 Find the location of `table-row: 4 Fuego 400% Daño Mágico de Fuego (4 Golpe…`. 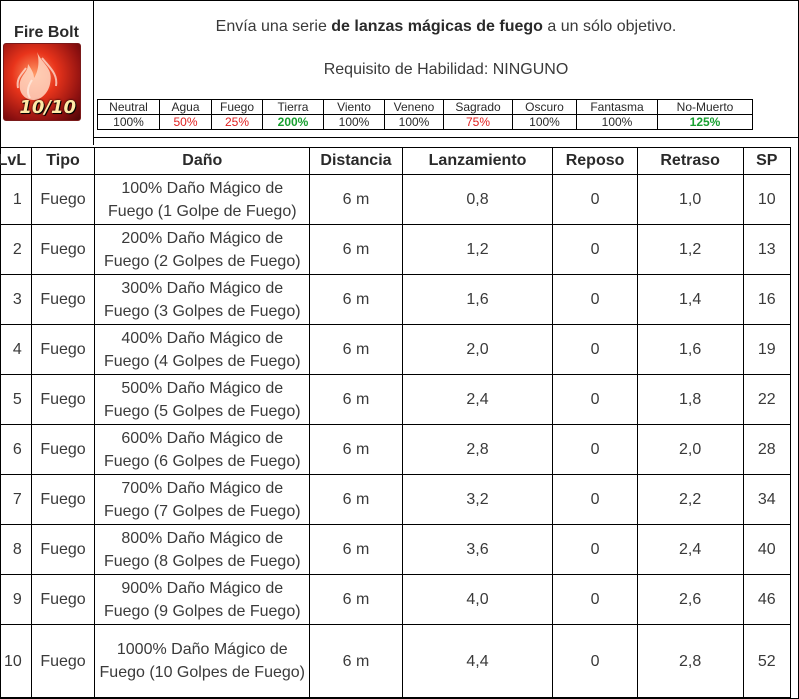

table-row: 4 Fuego 400% Daño Mágico de Fuego (4 Golpe… is located at coordinates (396, 349).